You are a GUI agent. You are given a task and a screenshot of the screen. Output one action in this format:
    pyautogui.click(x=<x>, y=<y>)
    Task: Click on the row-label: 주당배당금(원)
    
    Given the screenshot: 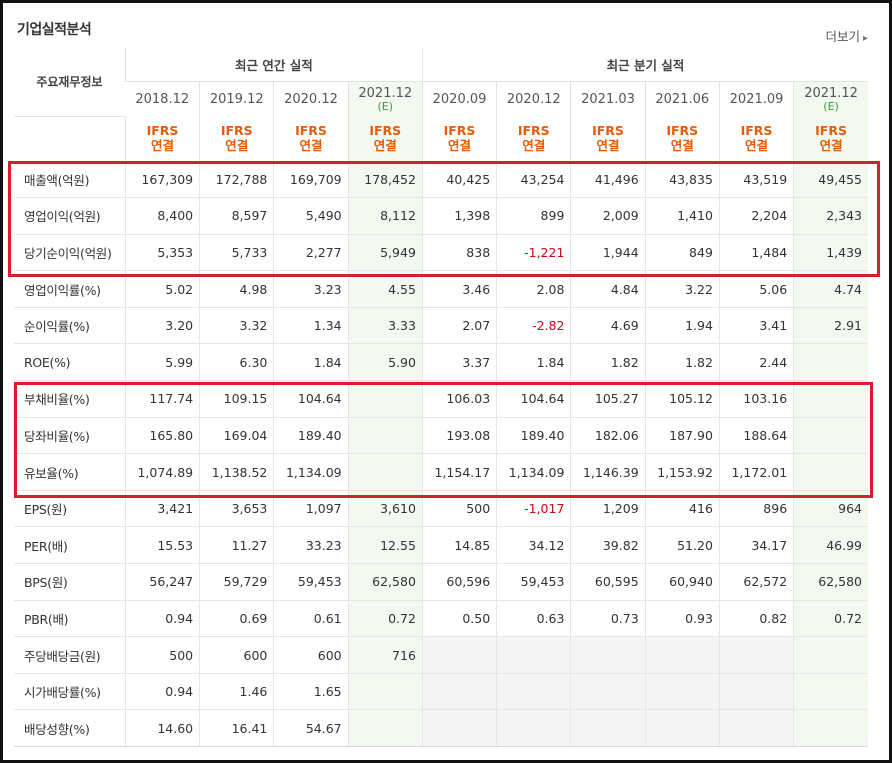 What is the action you would take?
    pyautogui.click(x=70, y=655)
    